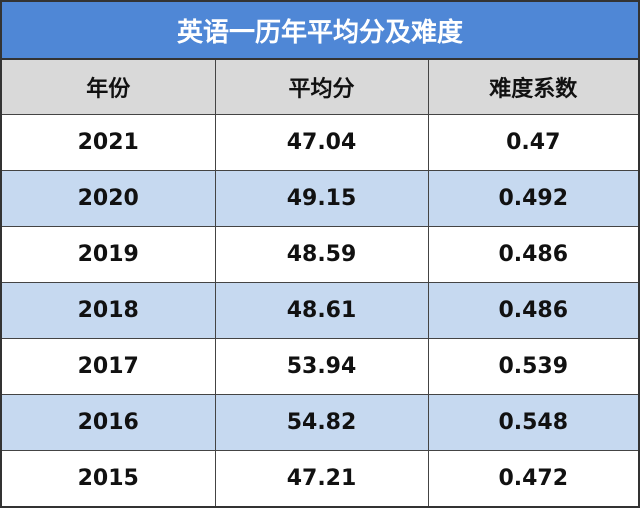 This screenshot has height=508, width=640. I want to click on table-cell: 2015, so click(109, 478).